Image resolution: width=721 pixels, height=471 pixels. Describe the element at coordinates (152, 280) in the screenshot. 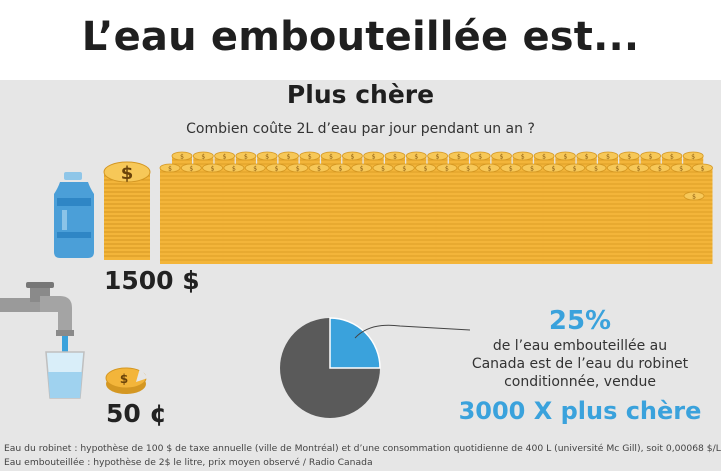

I see `bottled-cost: 1500 $` at that location.